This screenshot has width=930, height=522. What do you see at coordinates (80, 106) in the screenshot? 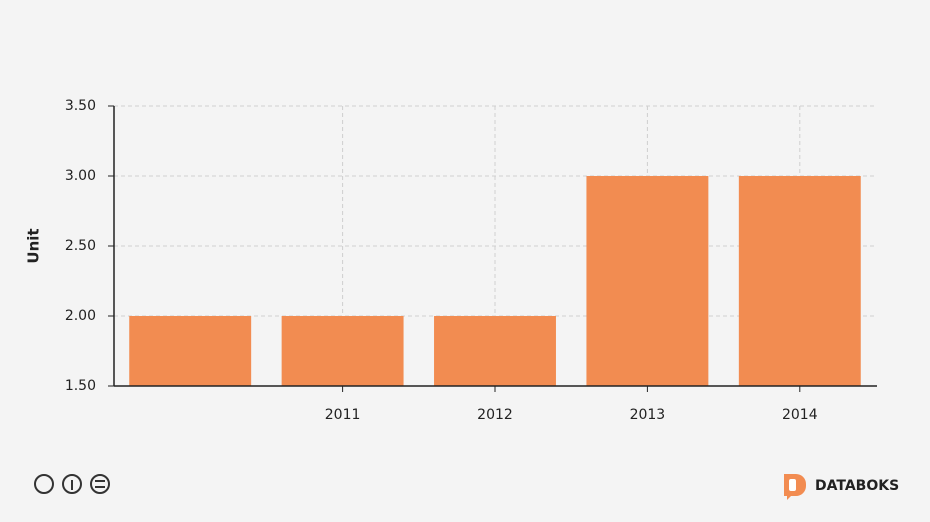
I see `y-tick-label: 3.50` at bounding box center [80, 106].